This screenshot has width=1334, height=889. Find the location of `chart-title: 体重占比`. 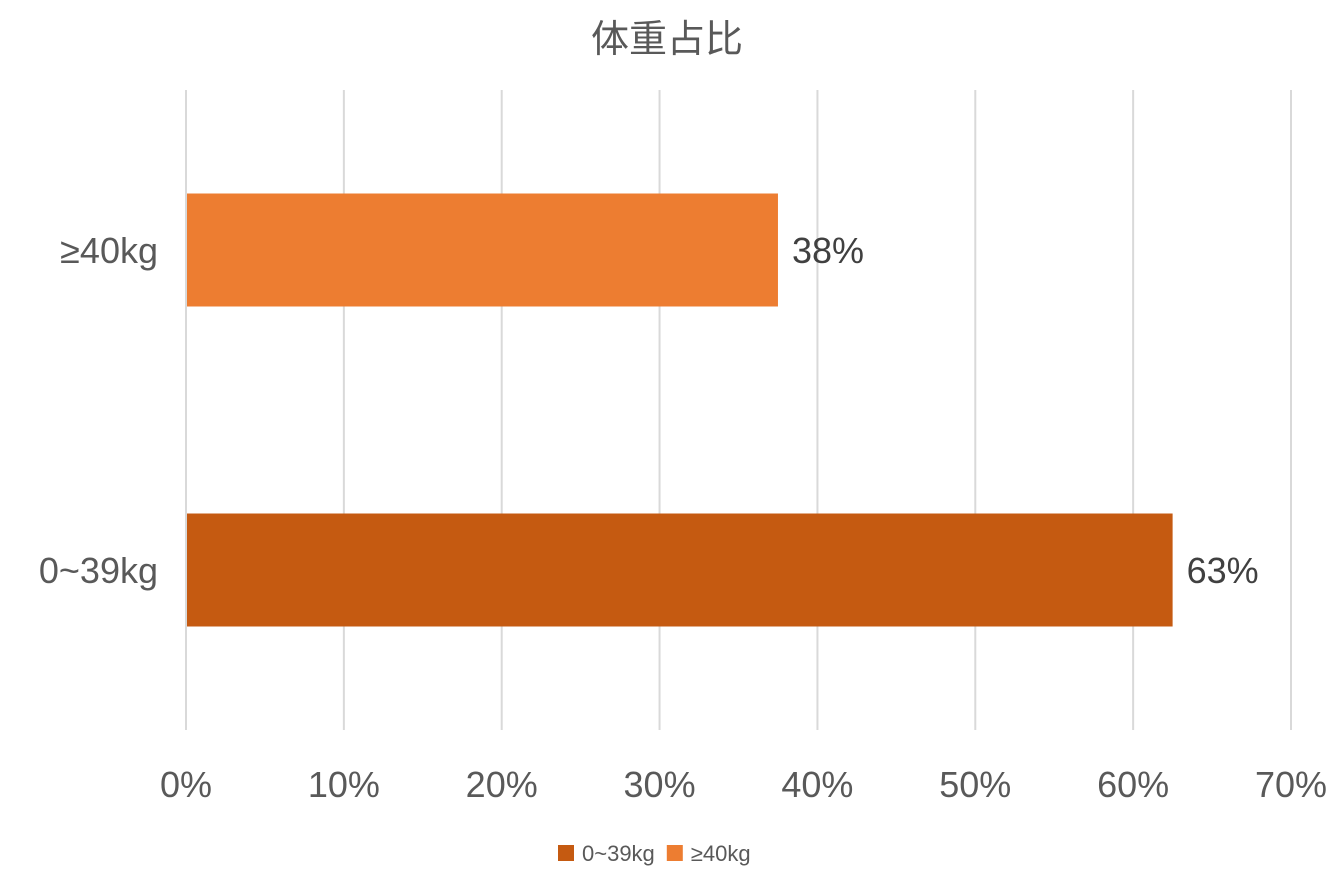

chart-title: 体重占比 is located at coordinates (667, 40).